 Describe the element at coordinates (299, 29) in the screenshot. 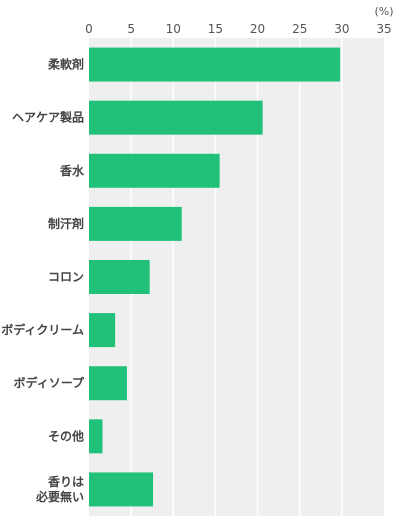

I see `x-tick-label: 25` at that location.